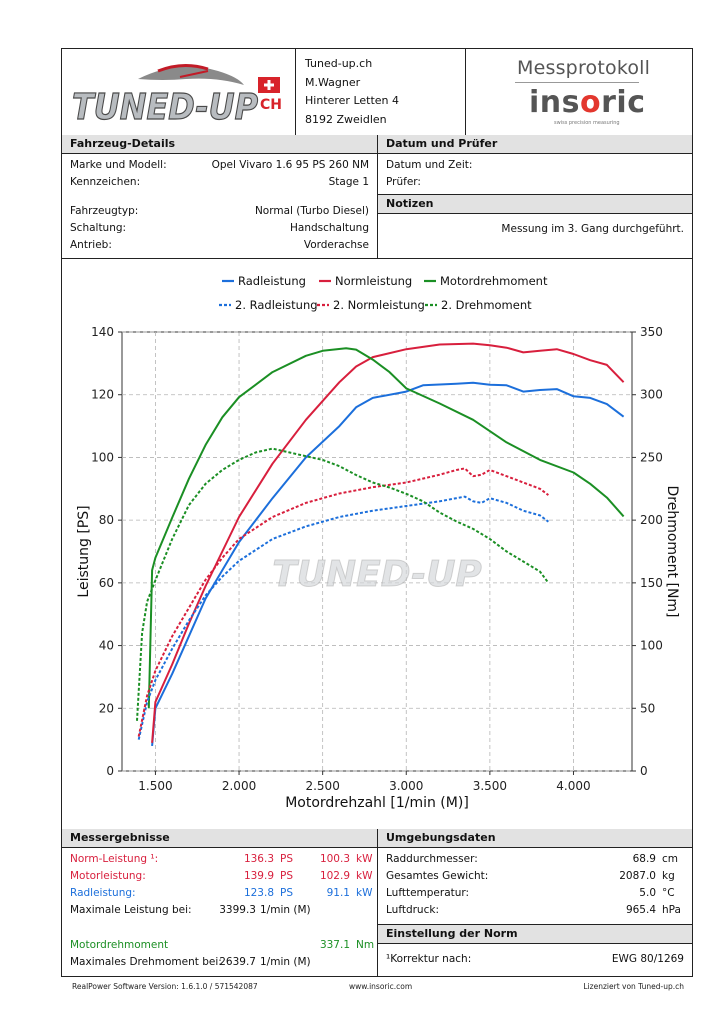 The image size is (724, 1024). I want to click on wheel-power-label: Radleistung:, so click(103, 893).